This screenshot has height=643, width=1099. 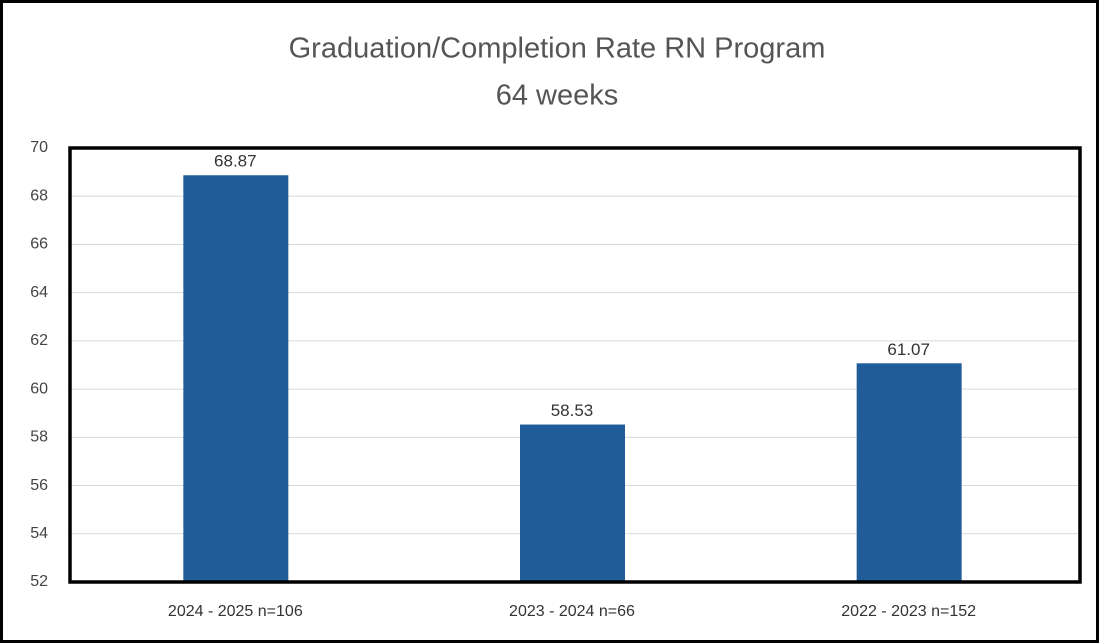 What do you see at coordinates (39, 388) in the screenshot?
I see `y-tick-label: 60` at bounding box center [39, 388].